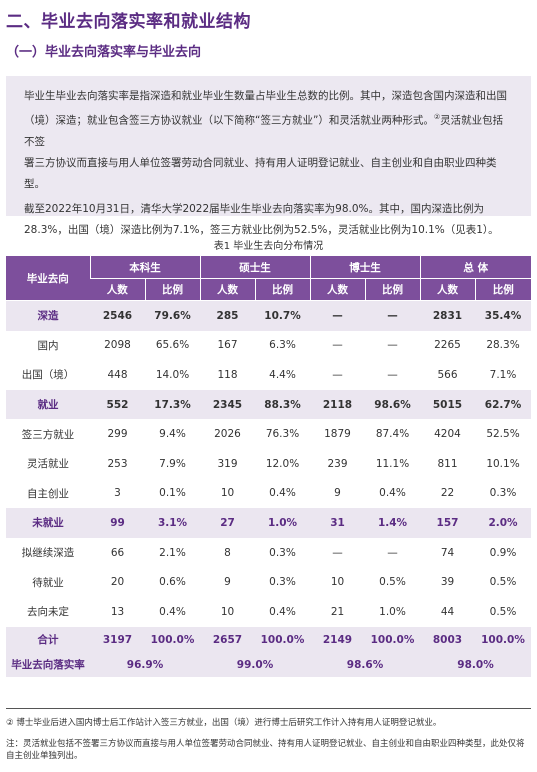 The image size is (537, 772). Describe the element at coordinates (117, 315) in the screenshot. I see `table-cell: 2546` at that location.